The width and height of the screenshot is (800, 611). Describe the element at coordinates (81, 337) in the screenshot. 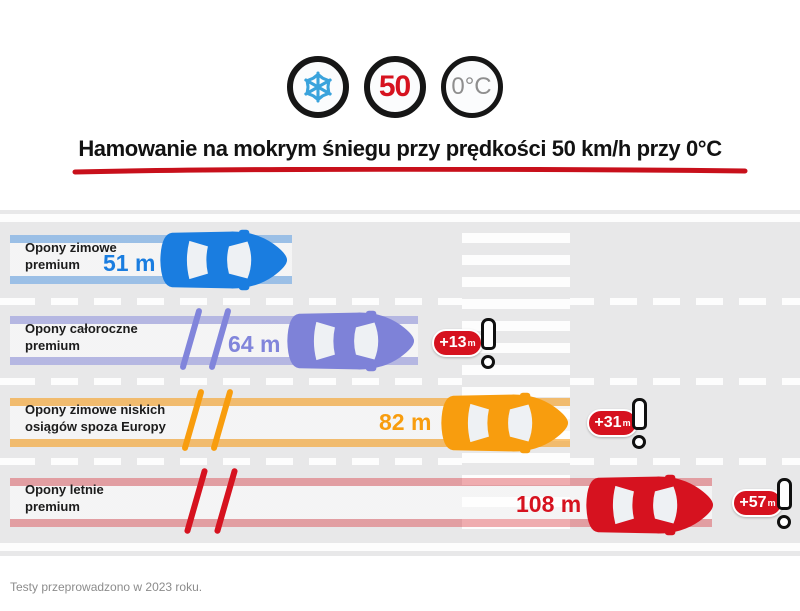

I see `tire-label-allseason-premium: Opony całoroczne premium` at that location.